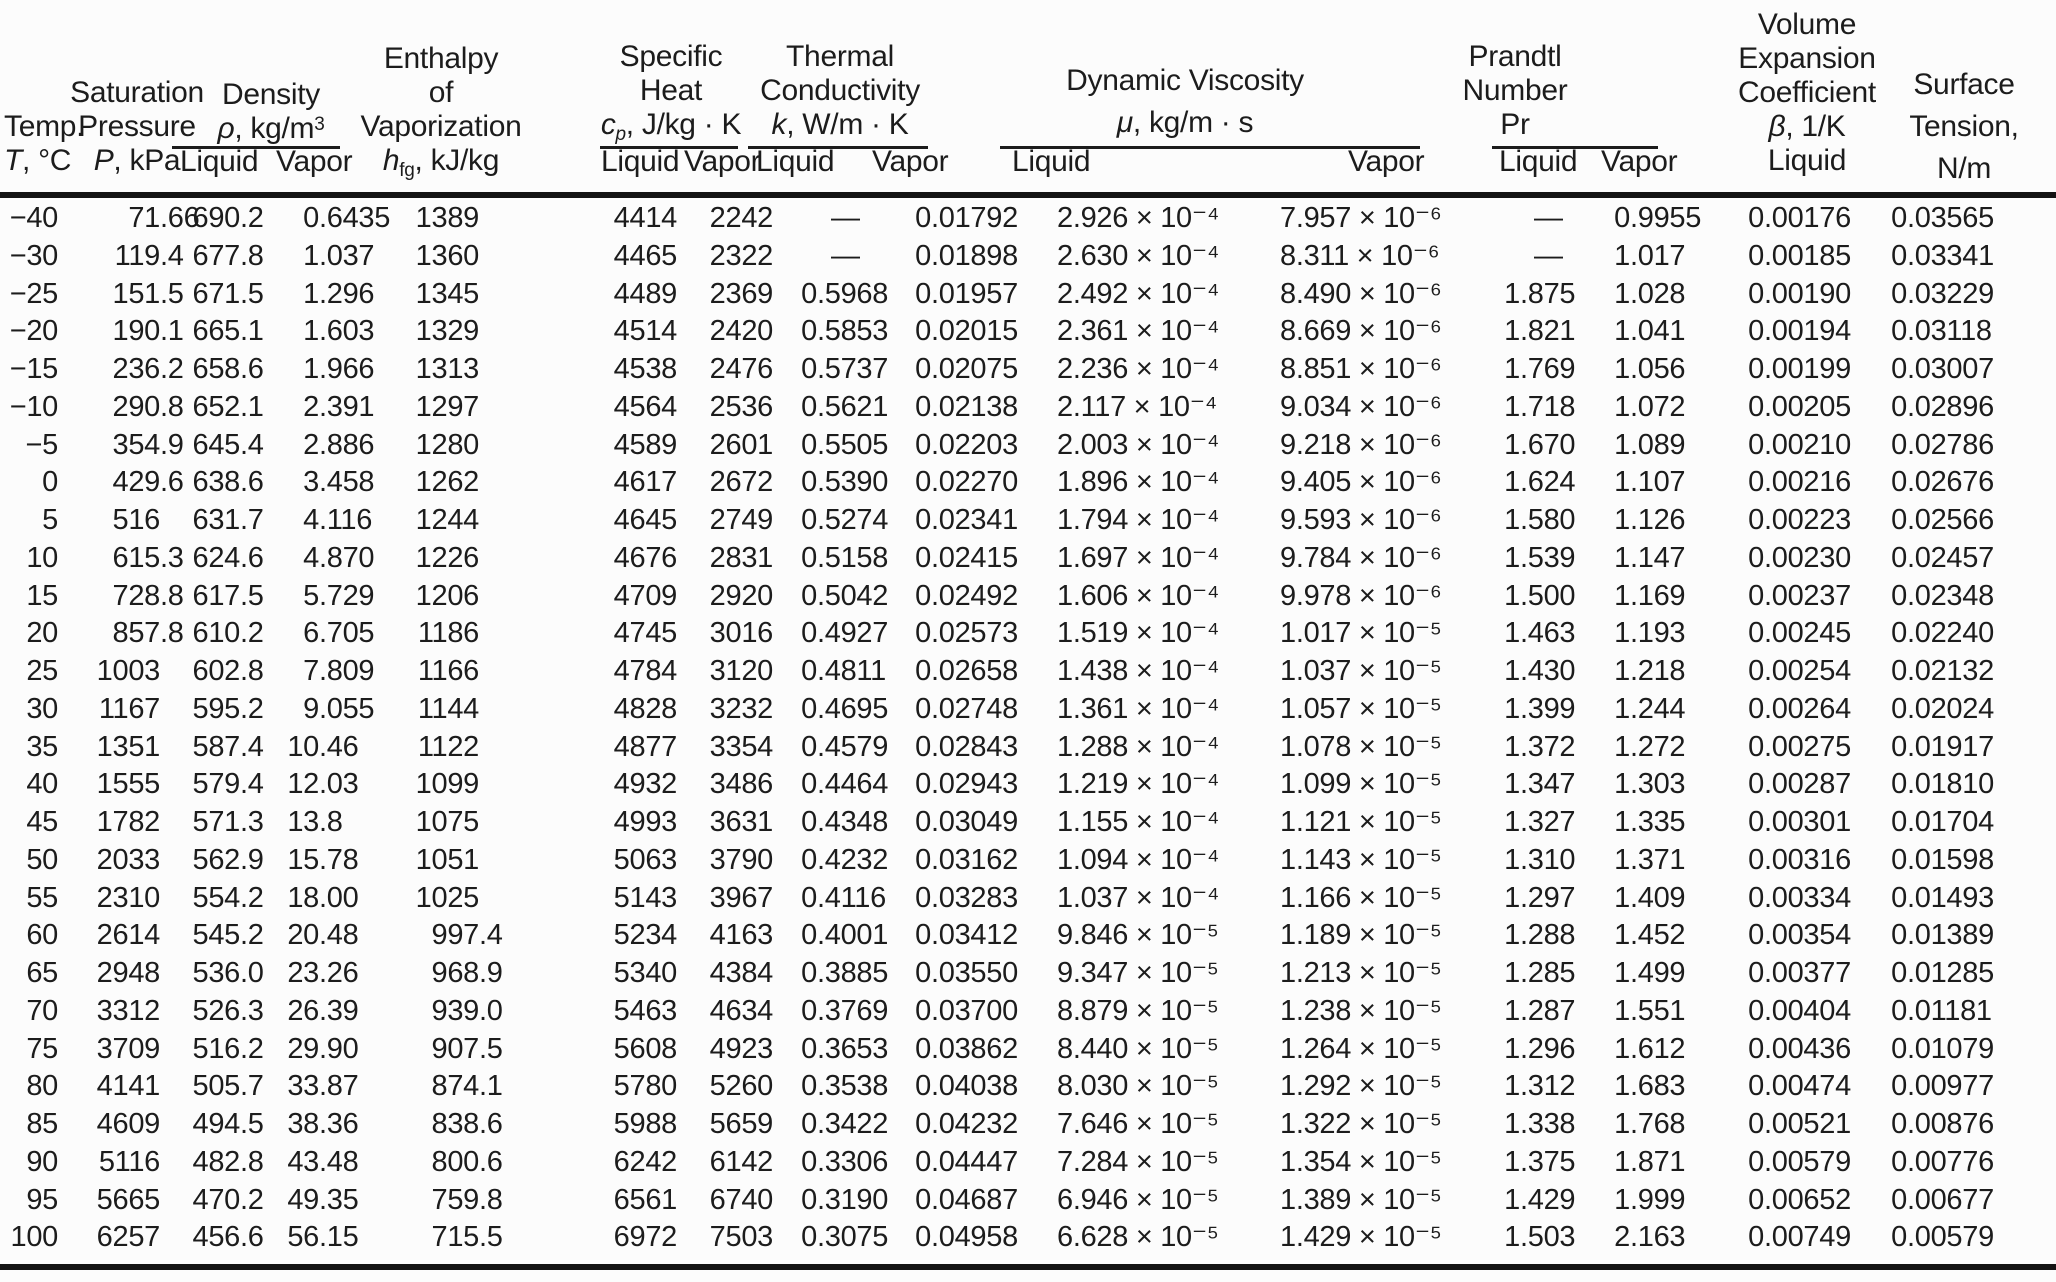 Image resolution: width=2056 pixels, height=1282 pixels. Describe the element at coordinates (1540, 822) in the screenshot. I see `cell-pr_liquid: 1.327` at that location.